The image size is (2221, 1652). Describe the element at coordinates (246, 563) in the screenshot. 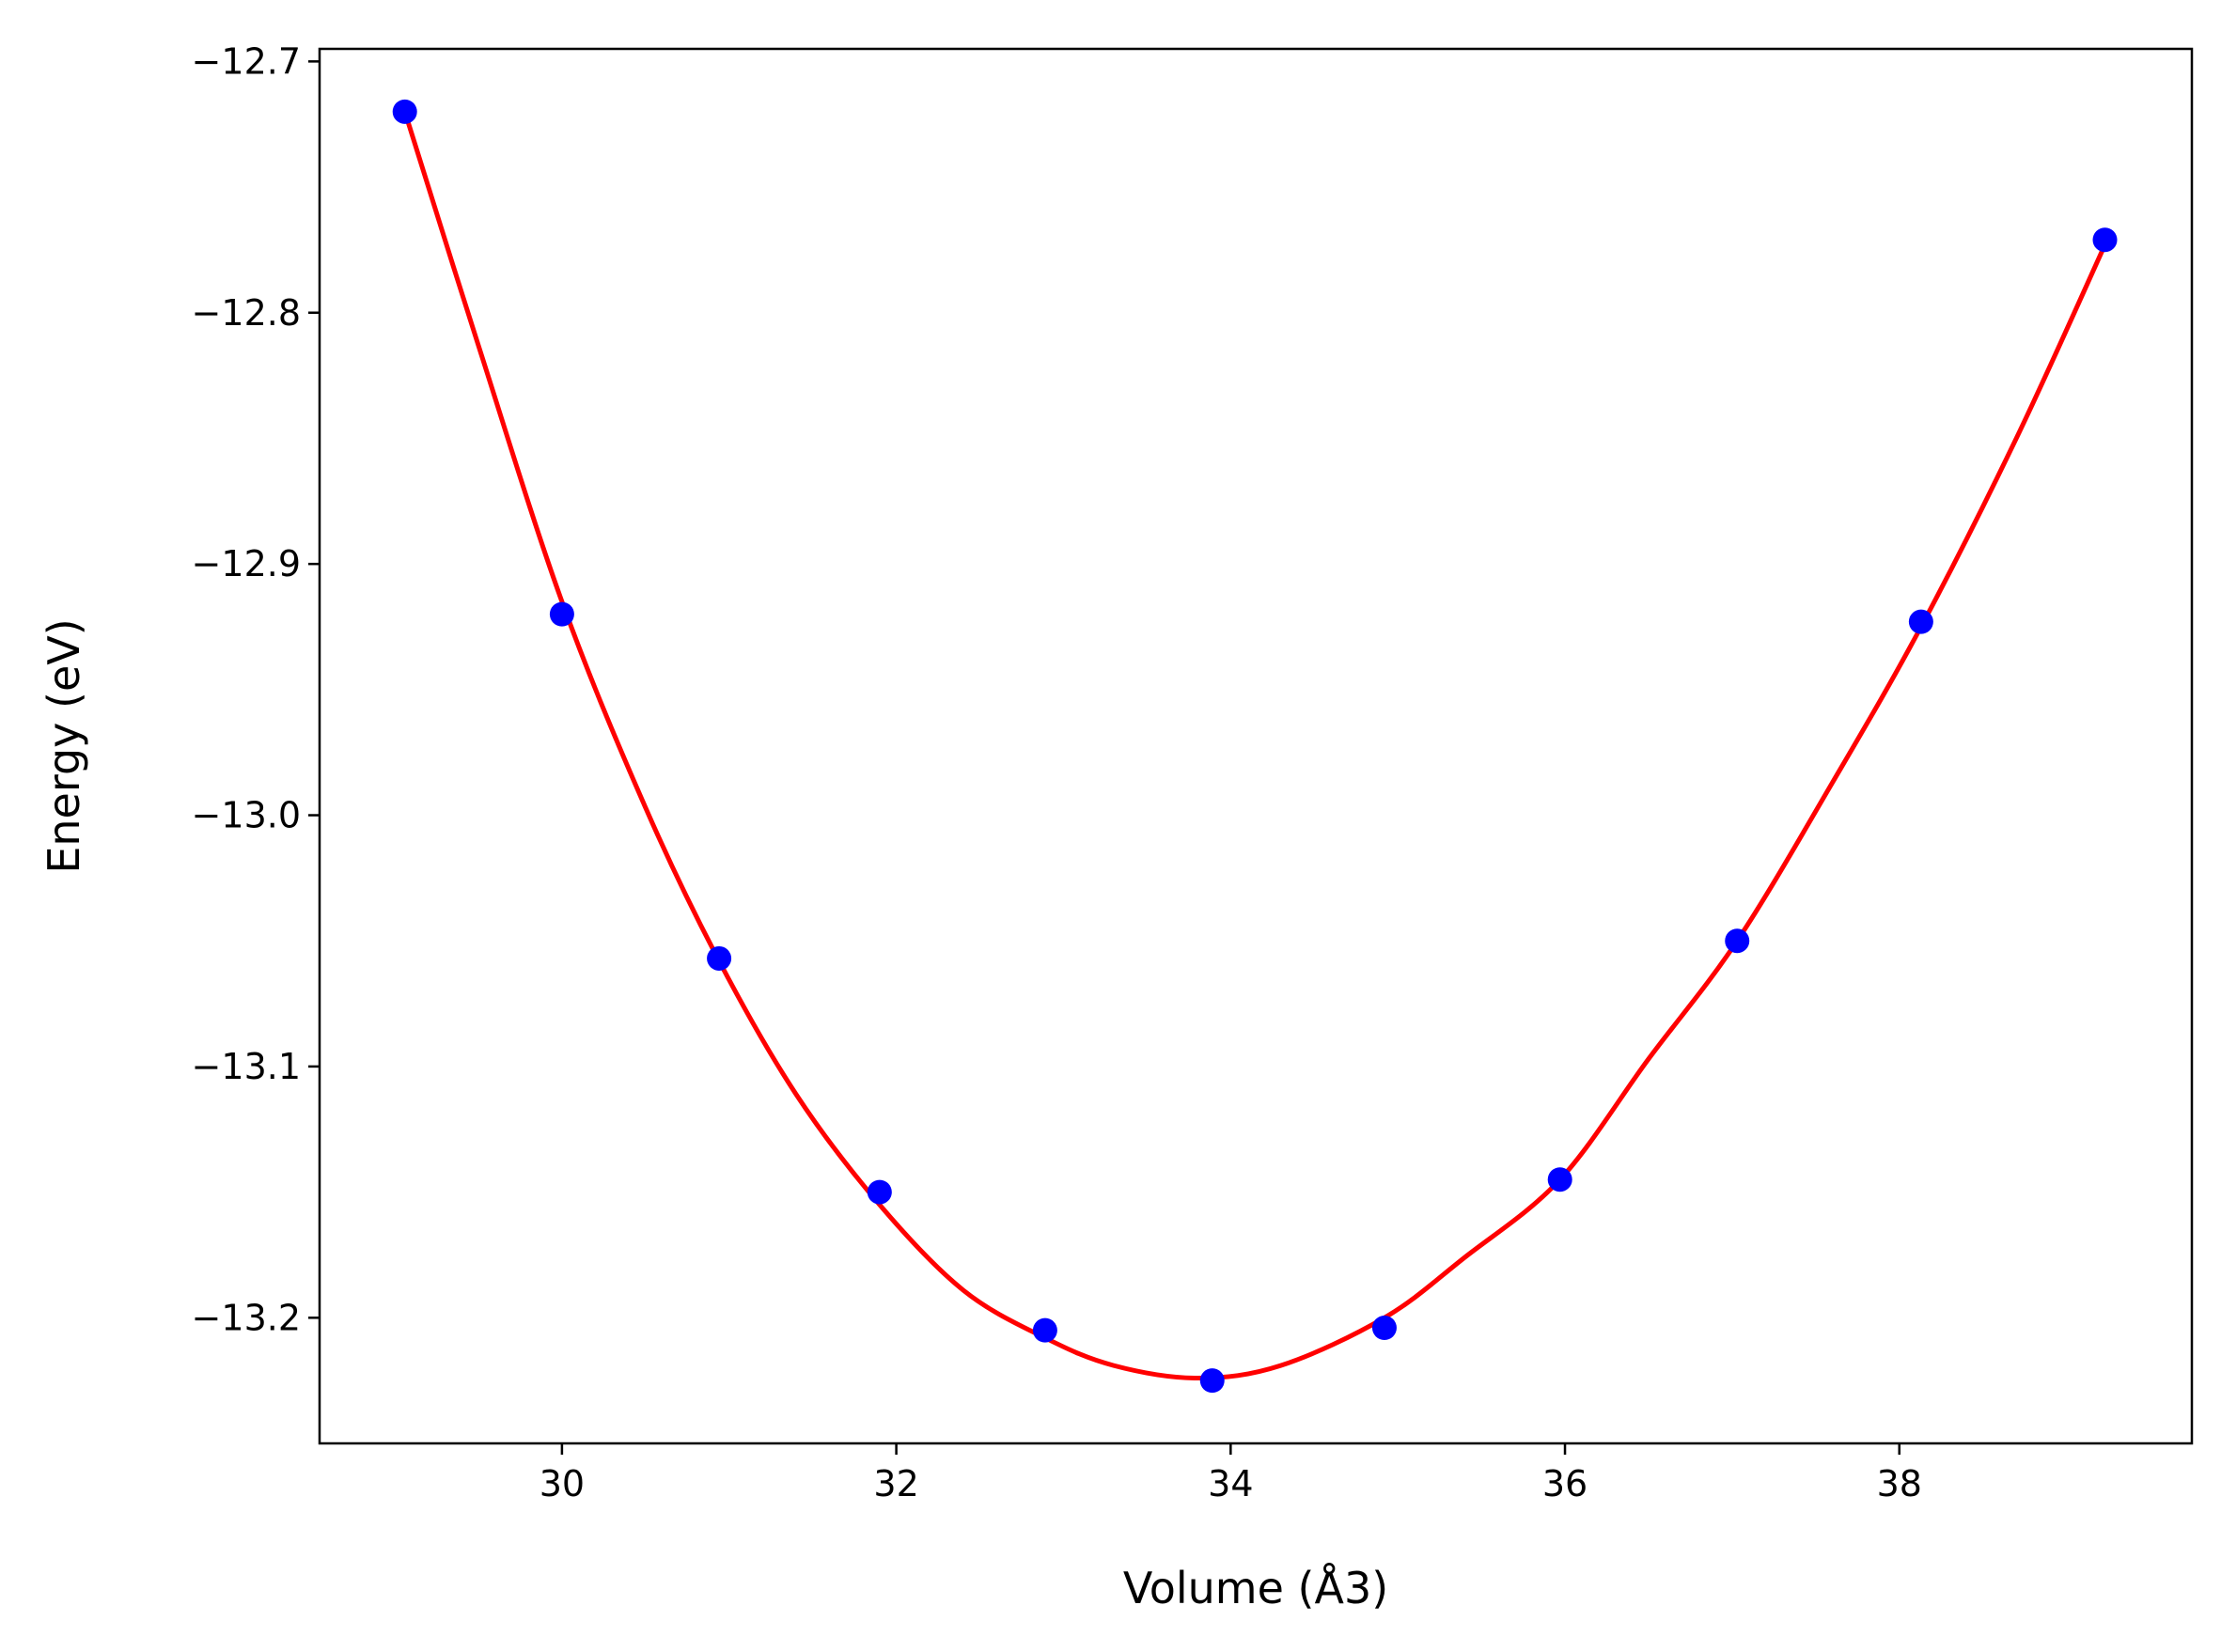

I see `y-tick-label: −12.9` at that location.